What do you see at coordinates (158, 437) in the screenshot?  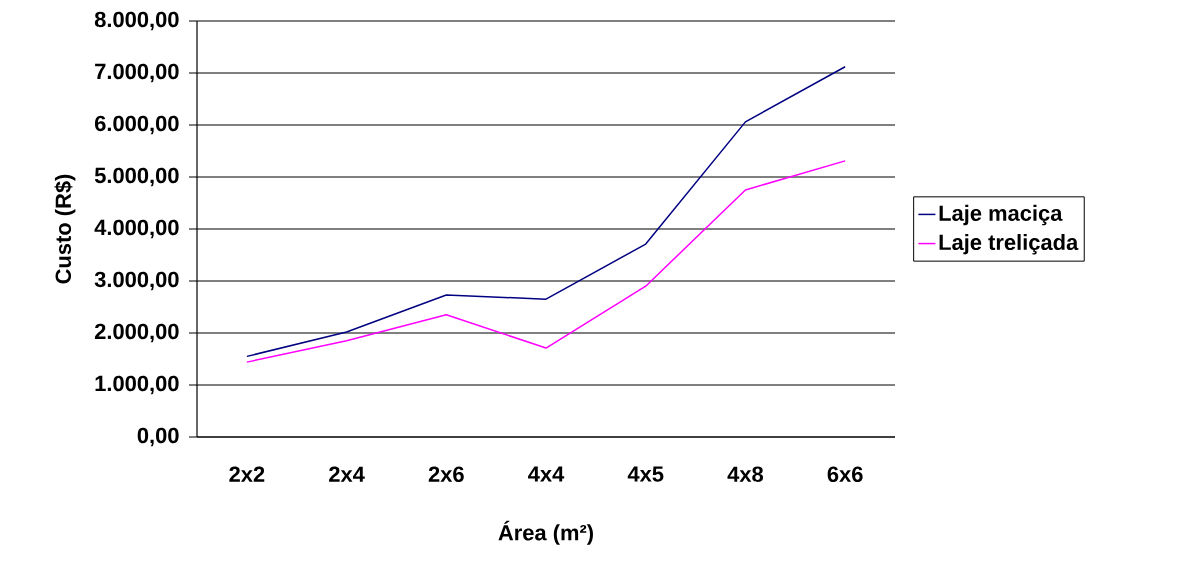 I see `y-tick-label: 0,00` at bounding box center [158, 437].